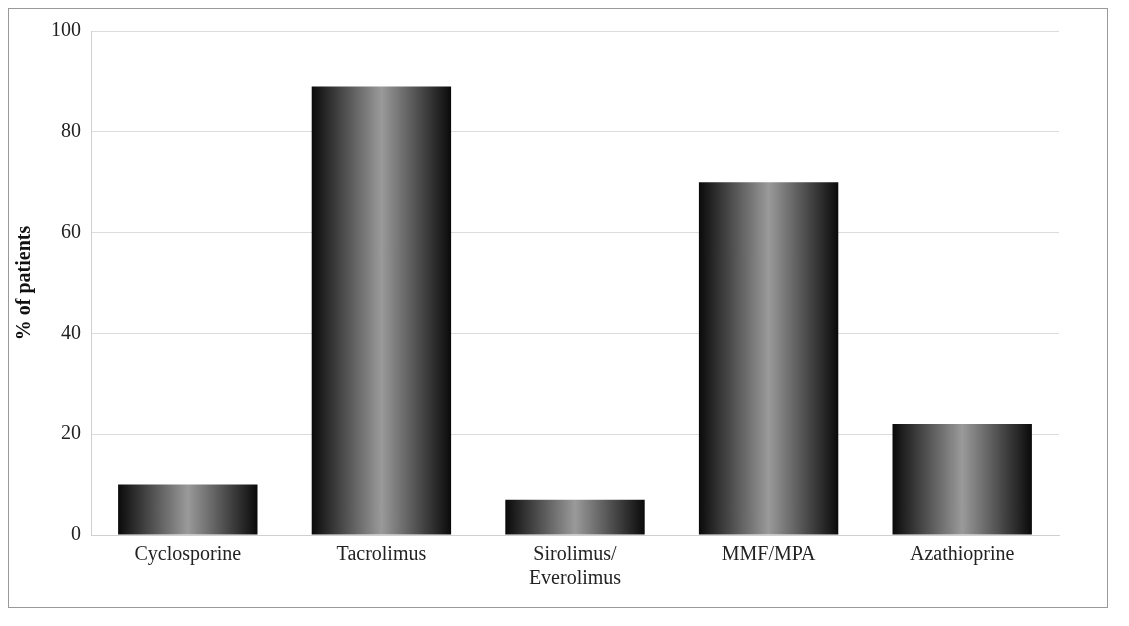  What do you see at coordinates (71, 331) in the screenshot?
I see `y-tick-label: 40` at bounding box center [71, 331].